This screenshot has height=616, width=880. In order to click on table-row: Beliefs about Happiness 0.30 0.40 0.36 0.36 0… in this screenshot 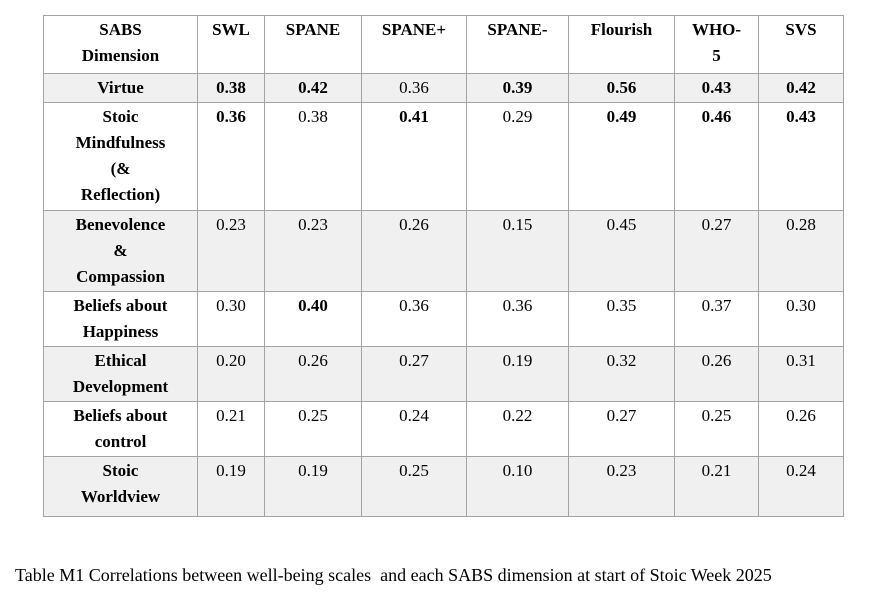, I will do `click(443, 319)`.